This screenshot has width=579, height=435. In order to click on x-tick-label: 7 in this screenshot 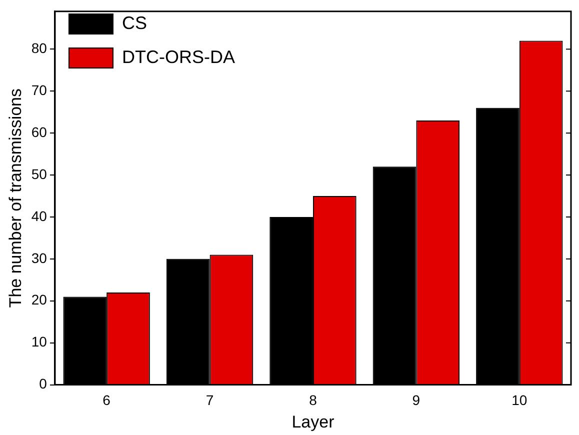, I will do `click(210, 400)`.